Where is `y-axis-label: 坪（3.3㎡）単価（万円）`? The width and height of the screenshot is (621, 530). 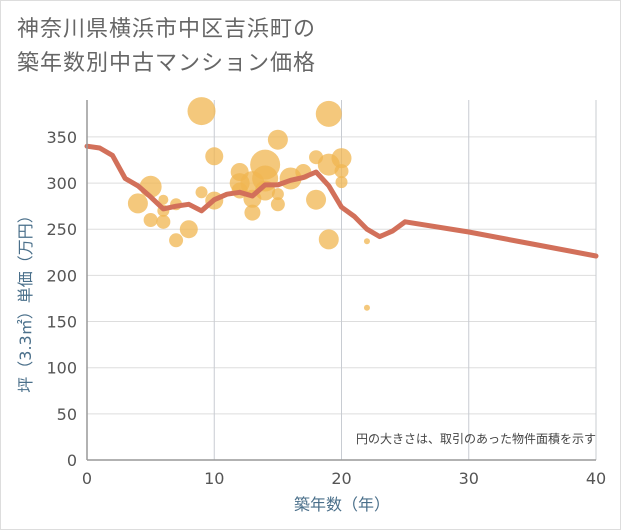 y-axis-label: 坪（3.3㎡）単価（万円） is located at coordinates (25, 299).